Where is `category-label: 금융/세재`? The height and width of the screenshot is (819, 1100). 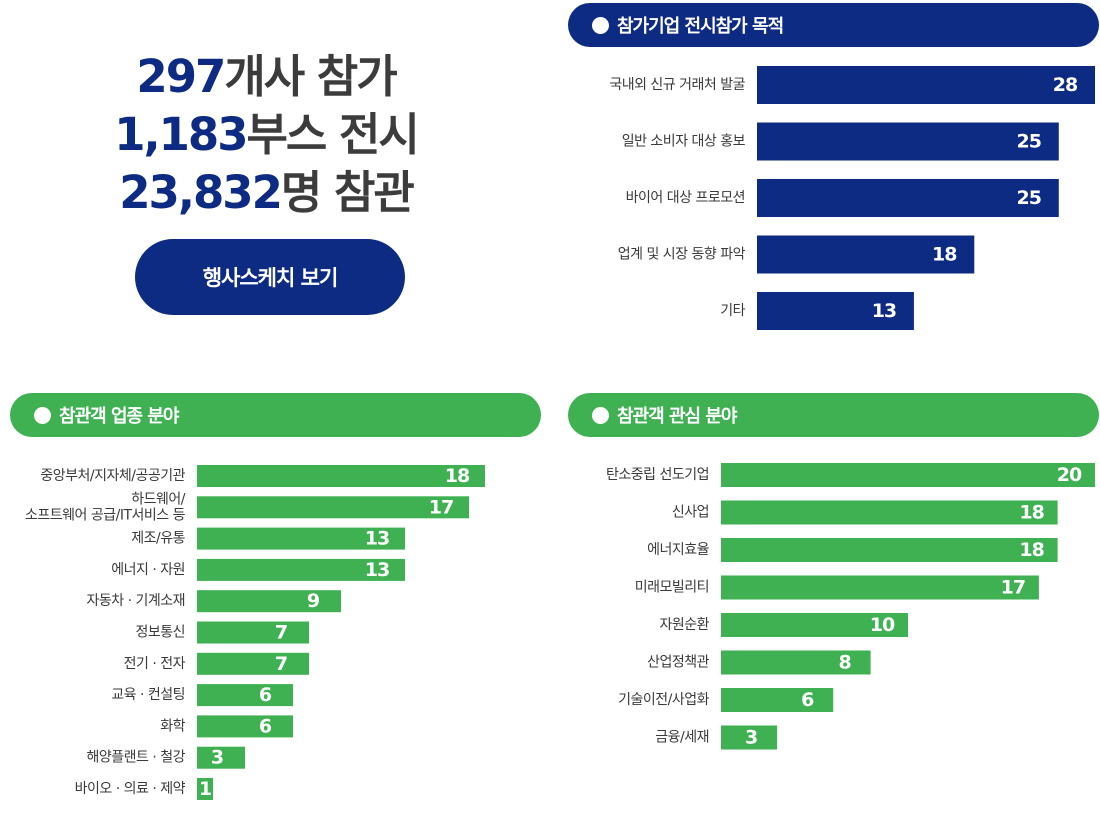
category-label: 금융/세재 is located at coordinates (682, 738).